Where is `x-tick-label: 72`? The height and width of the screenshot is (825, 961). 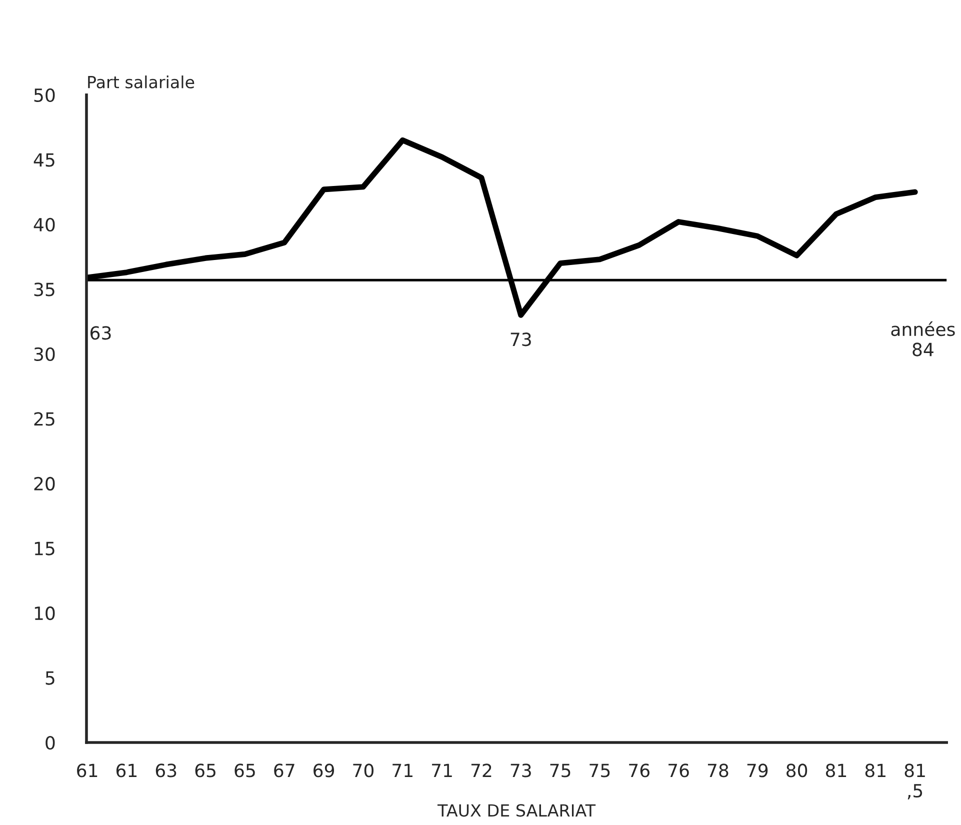
x-tick-label: 72 is located at coordinates (481, 771).